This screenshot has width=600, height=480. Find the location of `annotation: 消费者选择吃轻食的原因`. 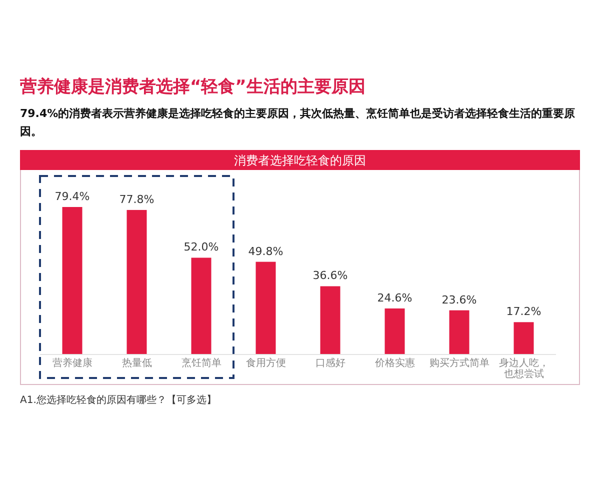

annotation: 消费者选择吃轻食的原因 is located at coordinates (300, 161).